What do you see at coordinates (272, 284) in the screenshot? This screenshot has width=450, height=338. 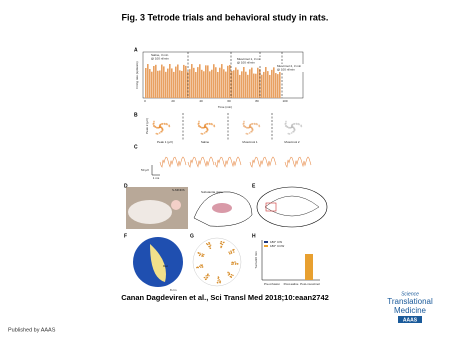 I see `category-label: Pre-infusion` at bounding box center [272, 284].